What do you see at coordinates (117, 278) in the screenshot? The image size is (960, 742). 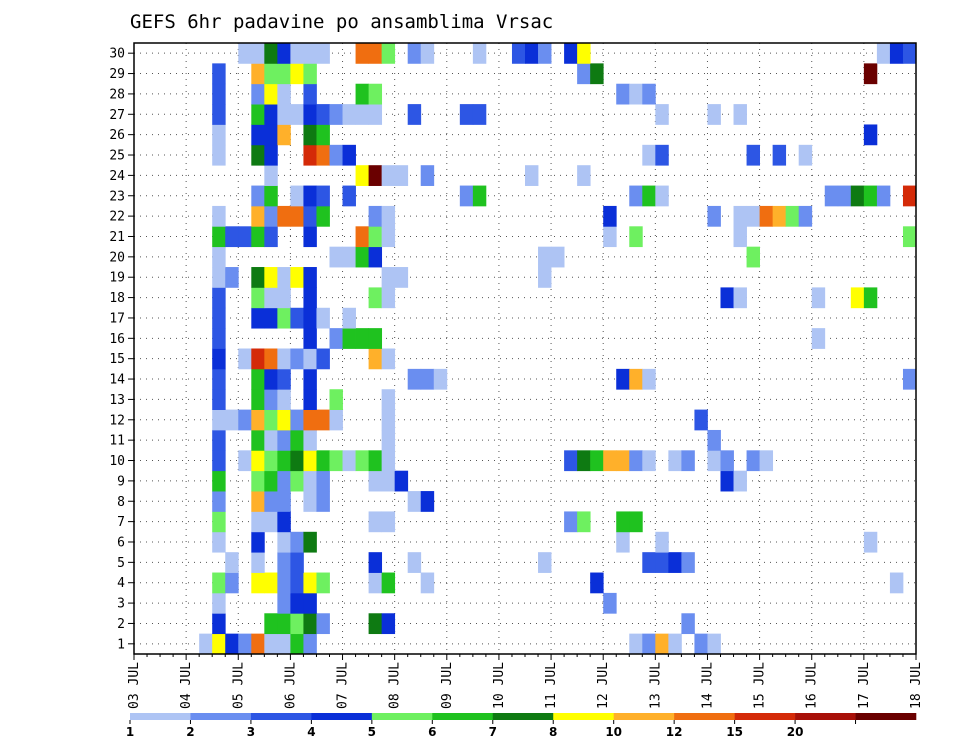 I see `y-tick-label: 19` at bounding box center [117, 278].